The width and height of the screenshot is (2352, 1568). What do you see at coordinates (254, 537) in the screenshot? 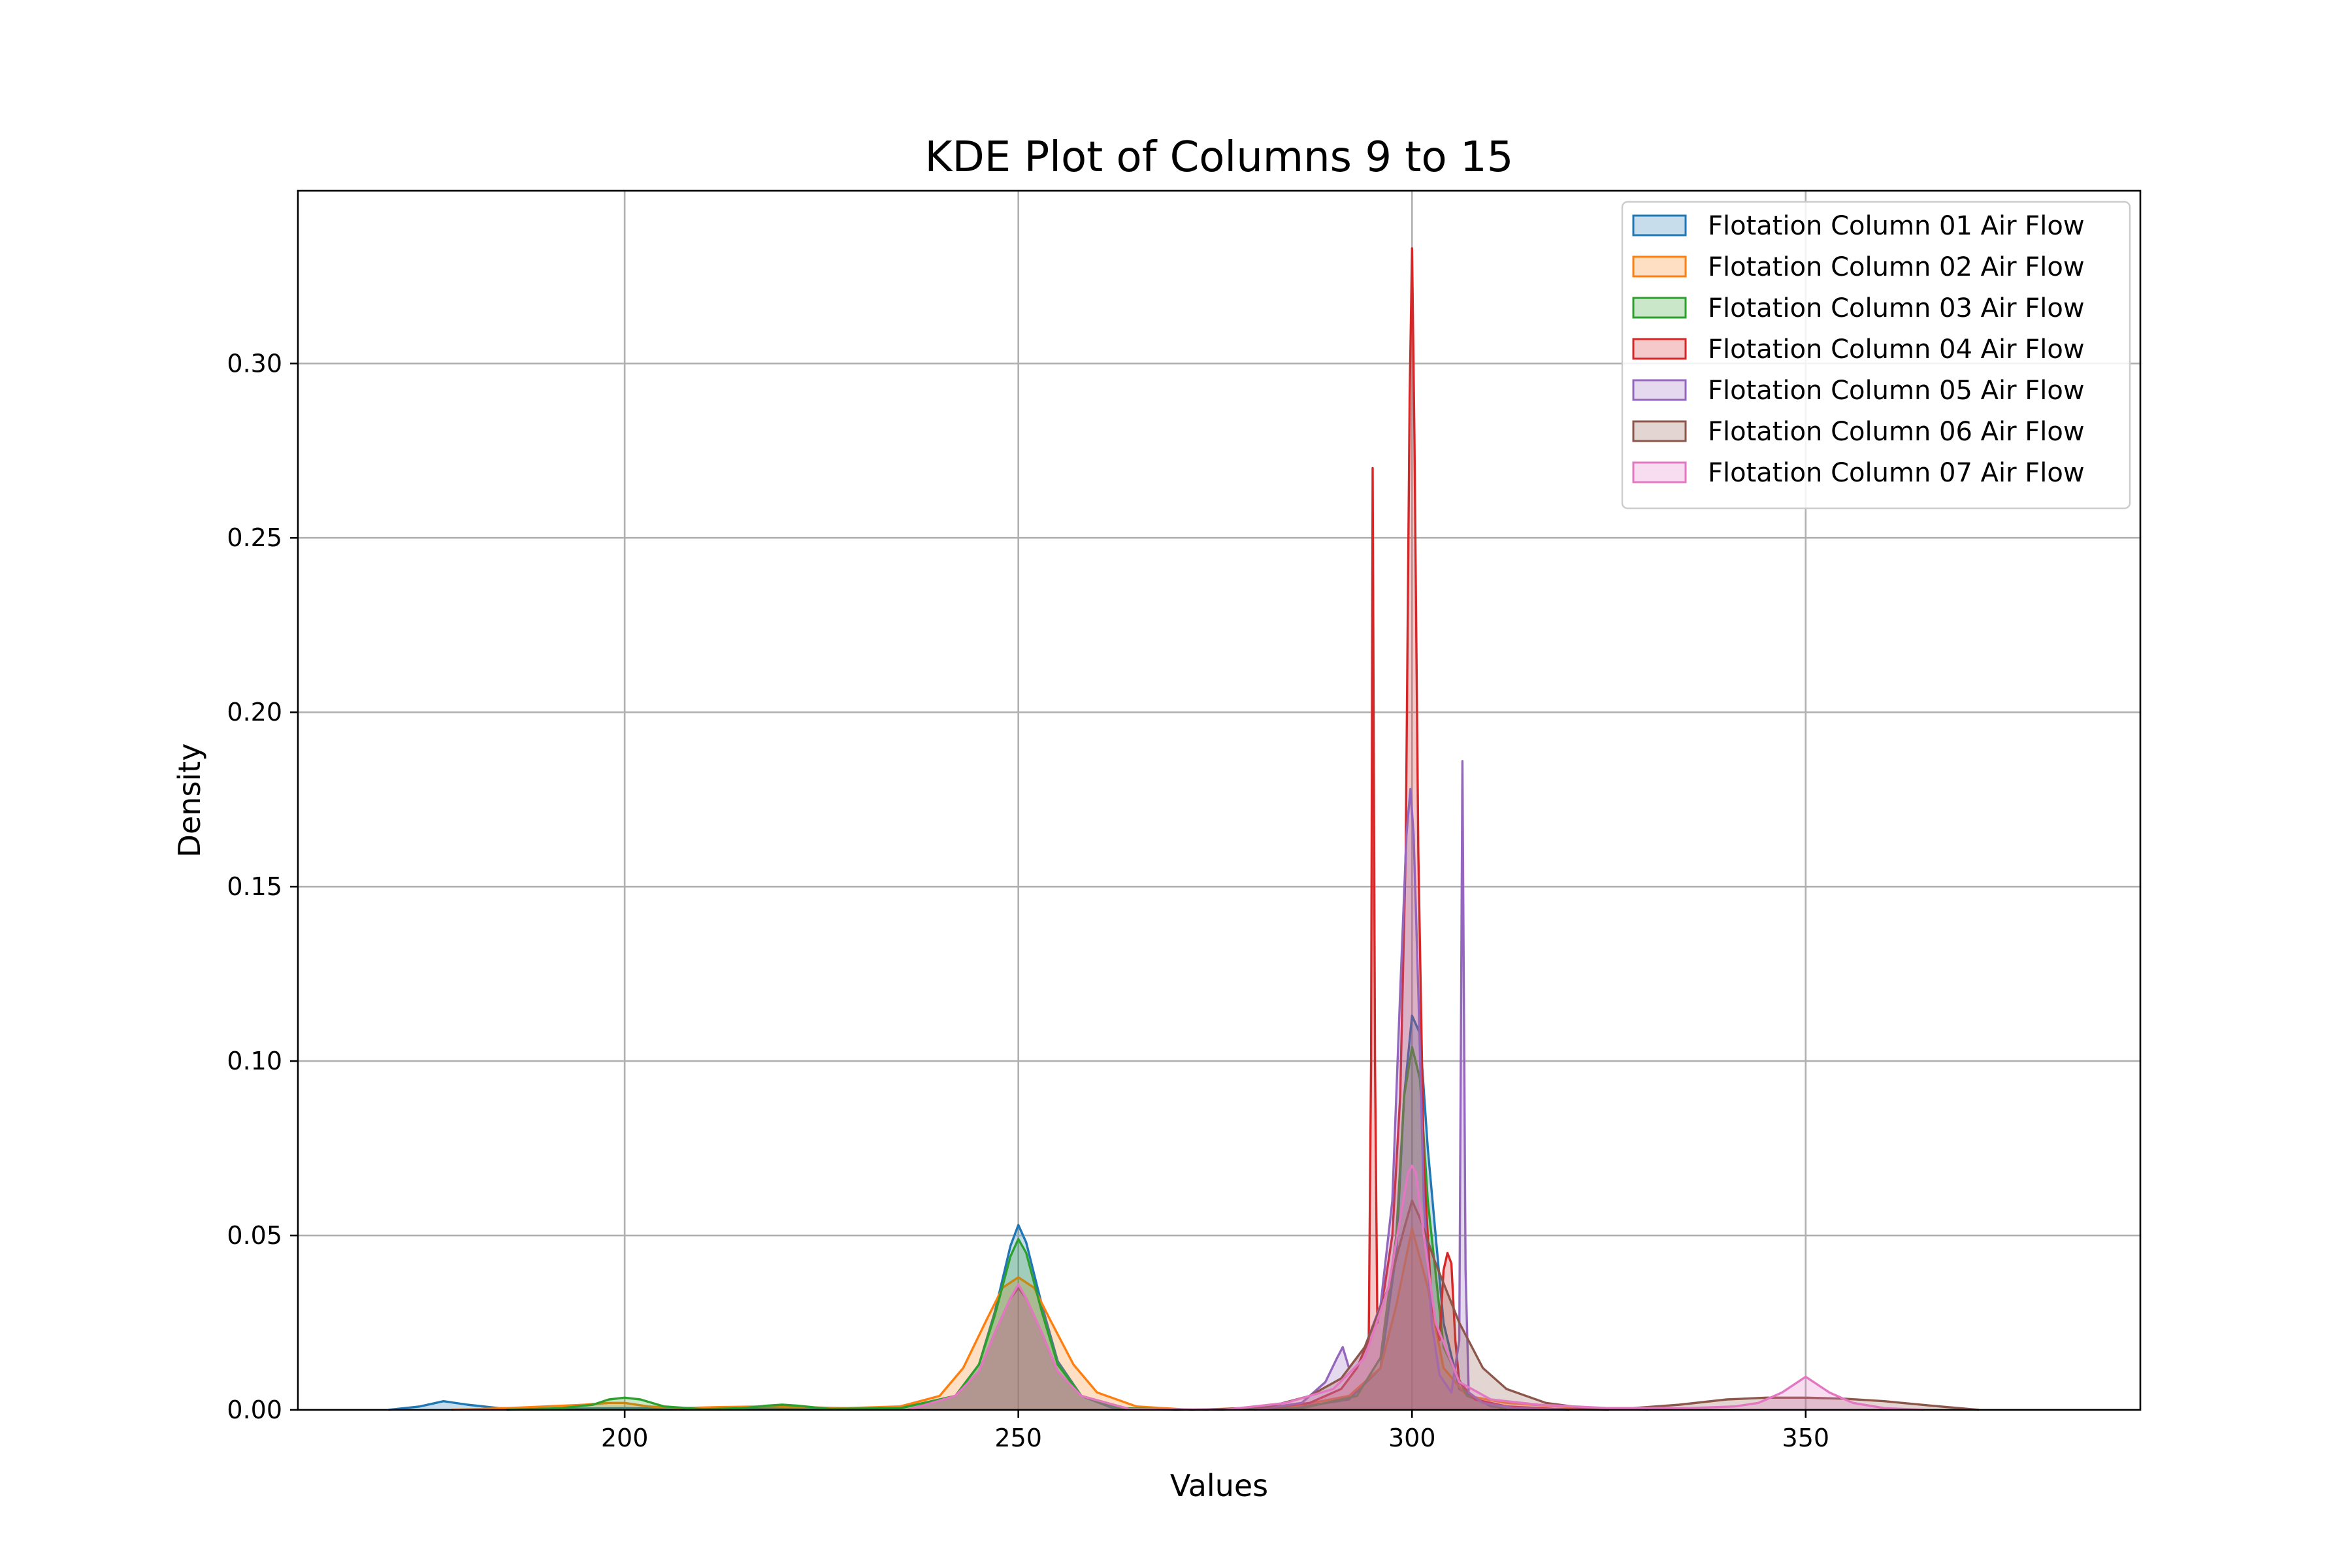
I see `y-tick-label: 0.25` at bounding box center [254, 537].